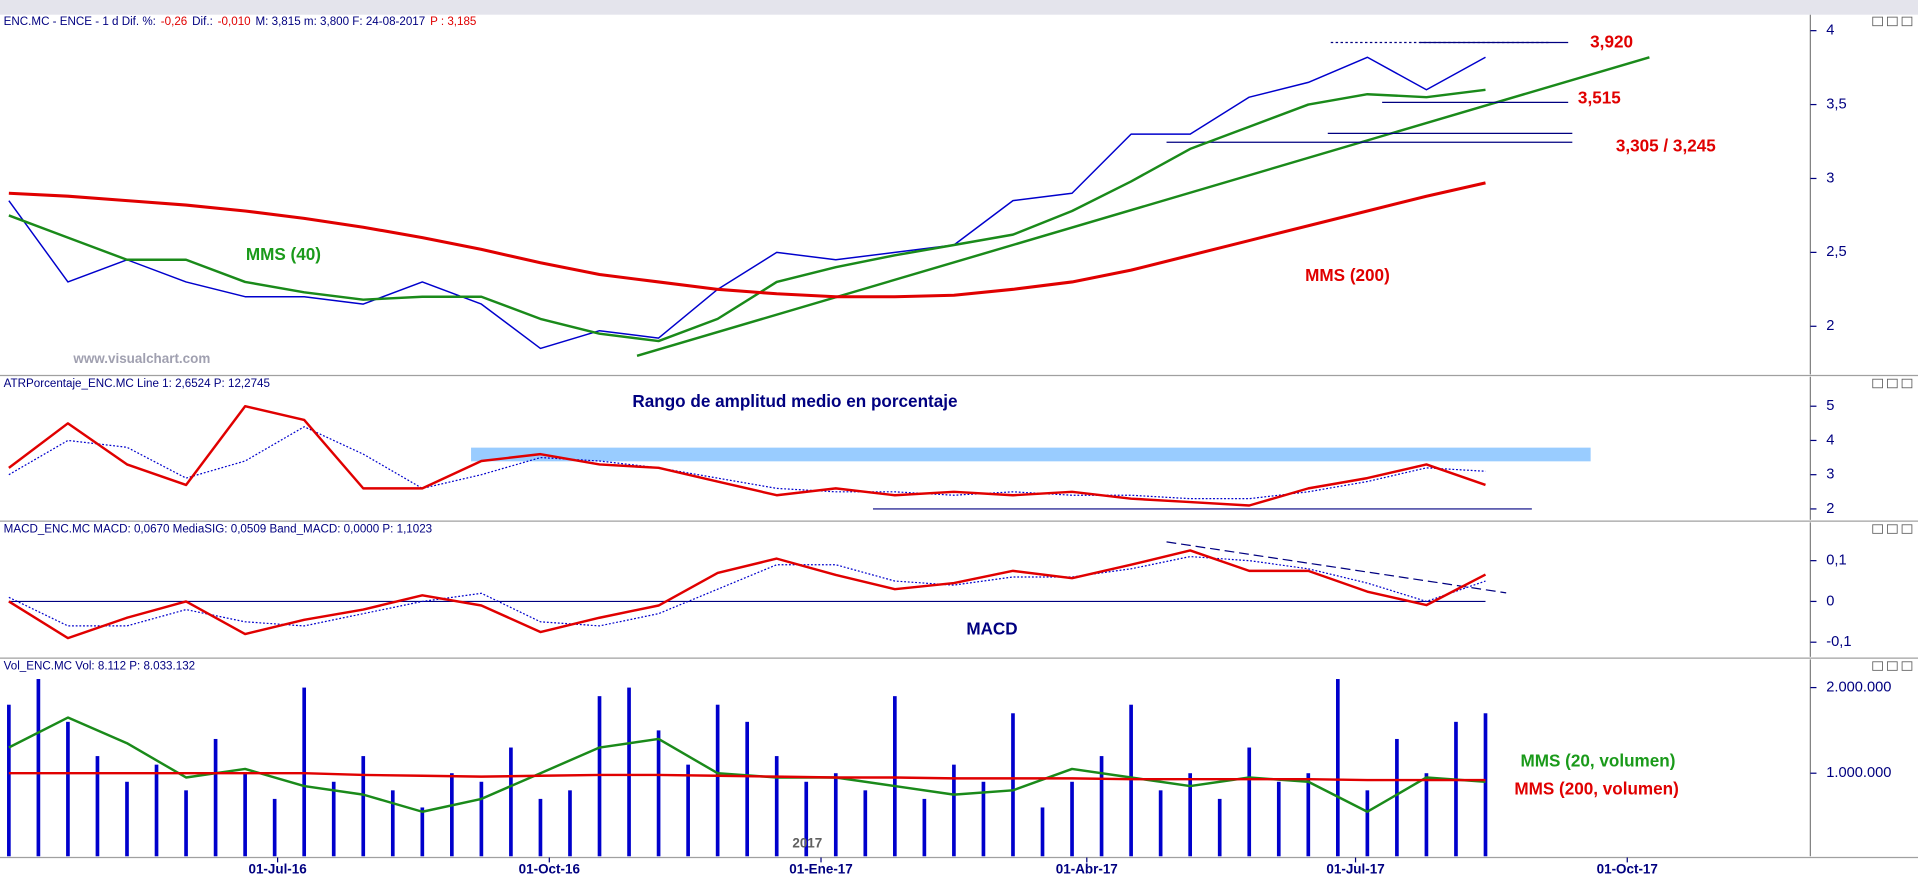 This screenshot has width=1918, height=875. I want to click on annotation: www.visualchart.com, so click(141, 358).